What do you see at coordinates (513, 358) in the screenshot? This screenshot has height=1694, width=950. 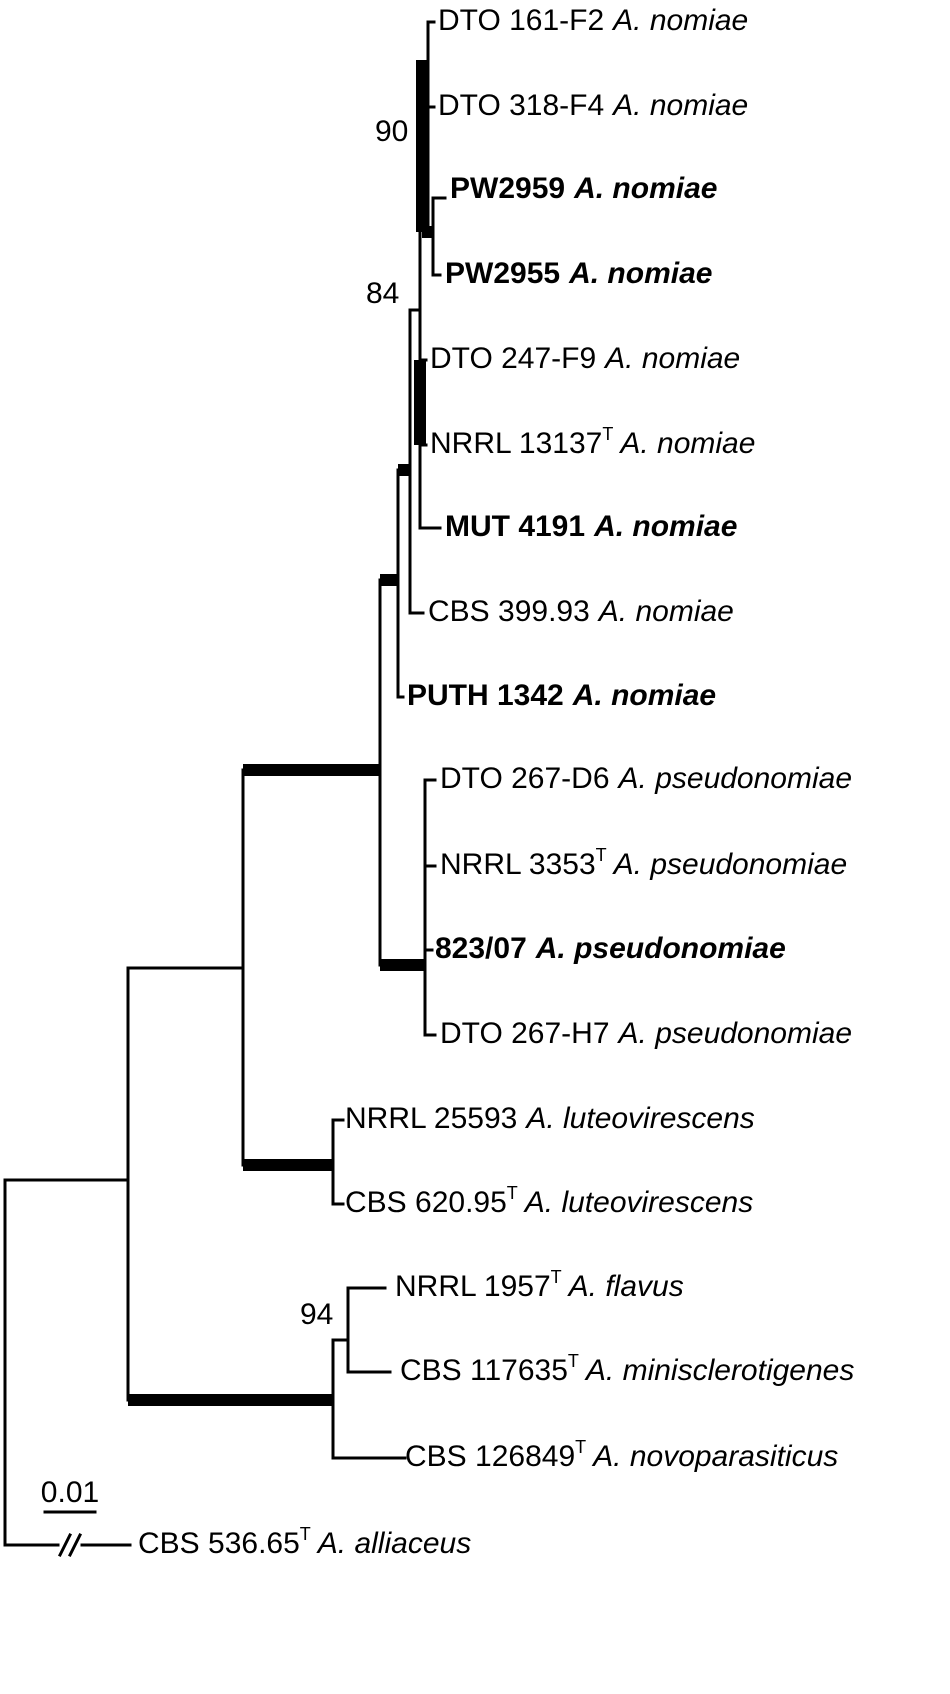 I see `strain: DTO 247-F9` at bounding box center [513, 358].